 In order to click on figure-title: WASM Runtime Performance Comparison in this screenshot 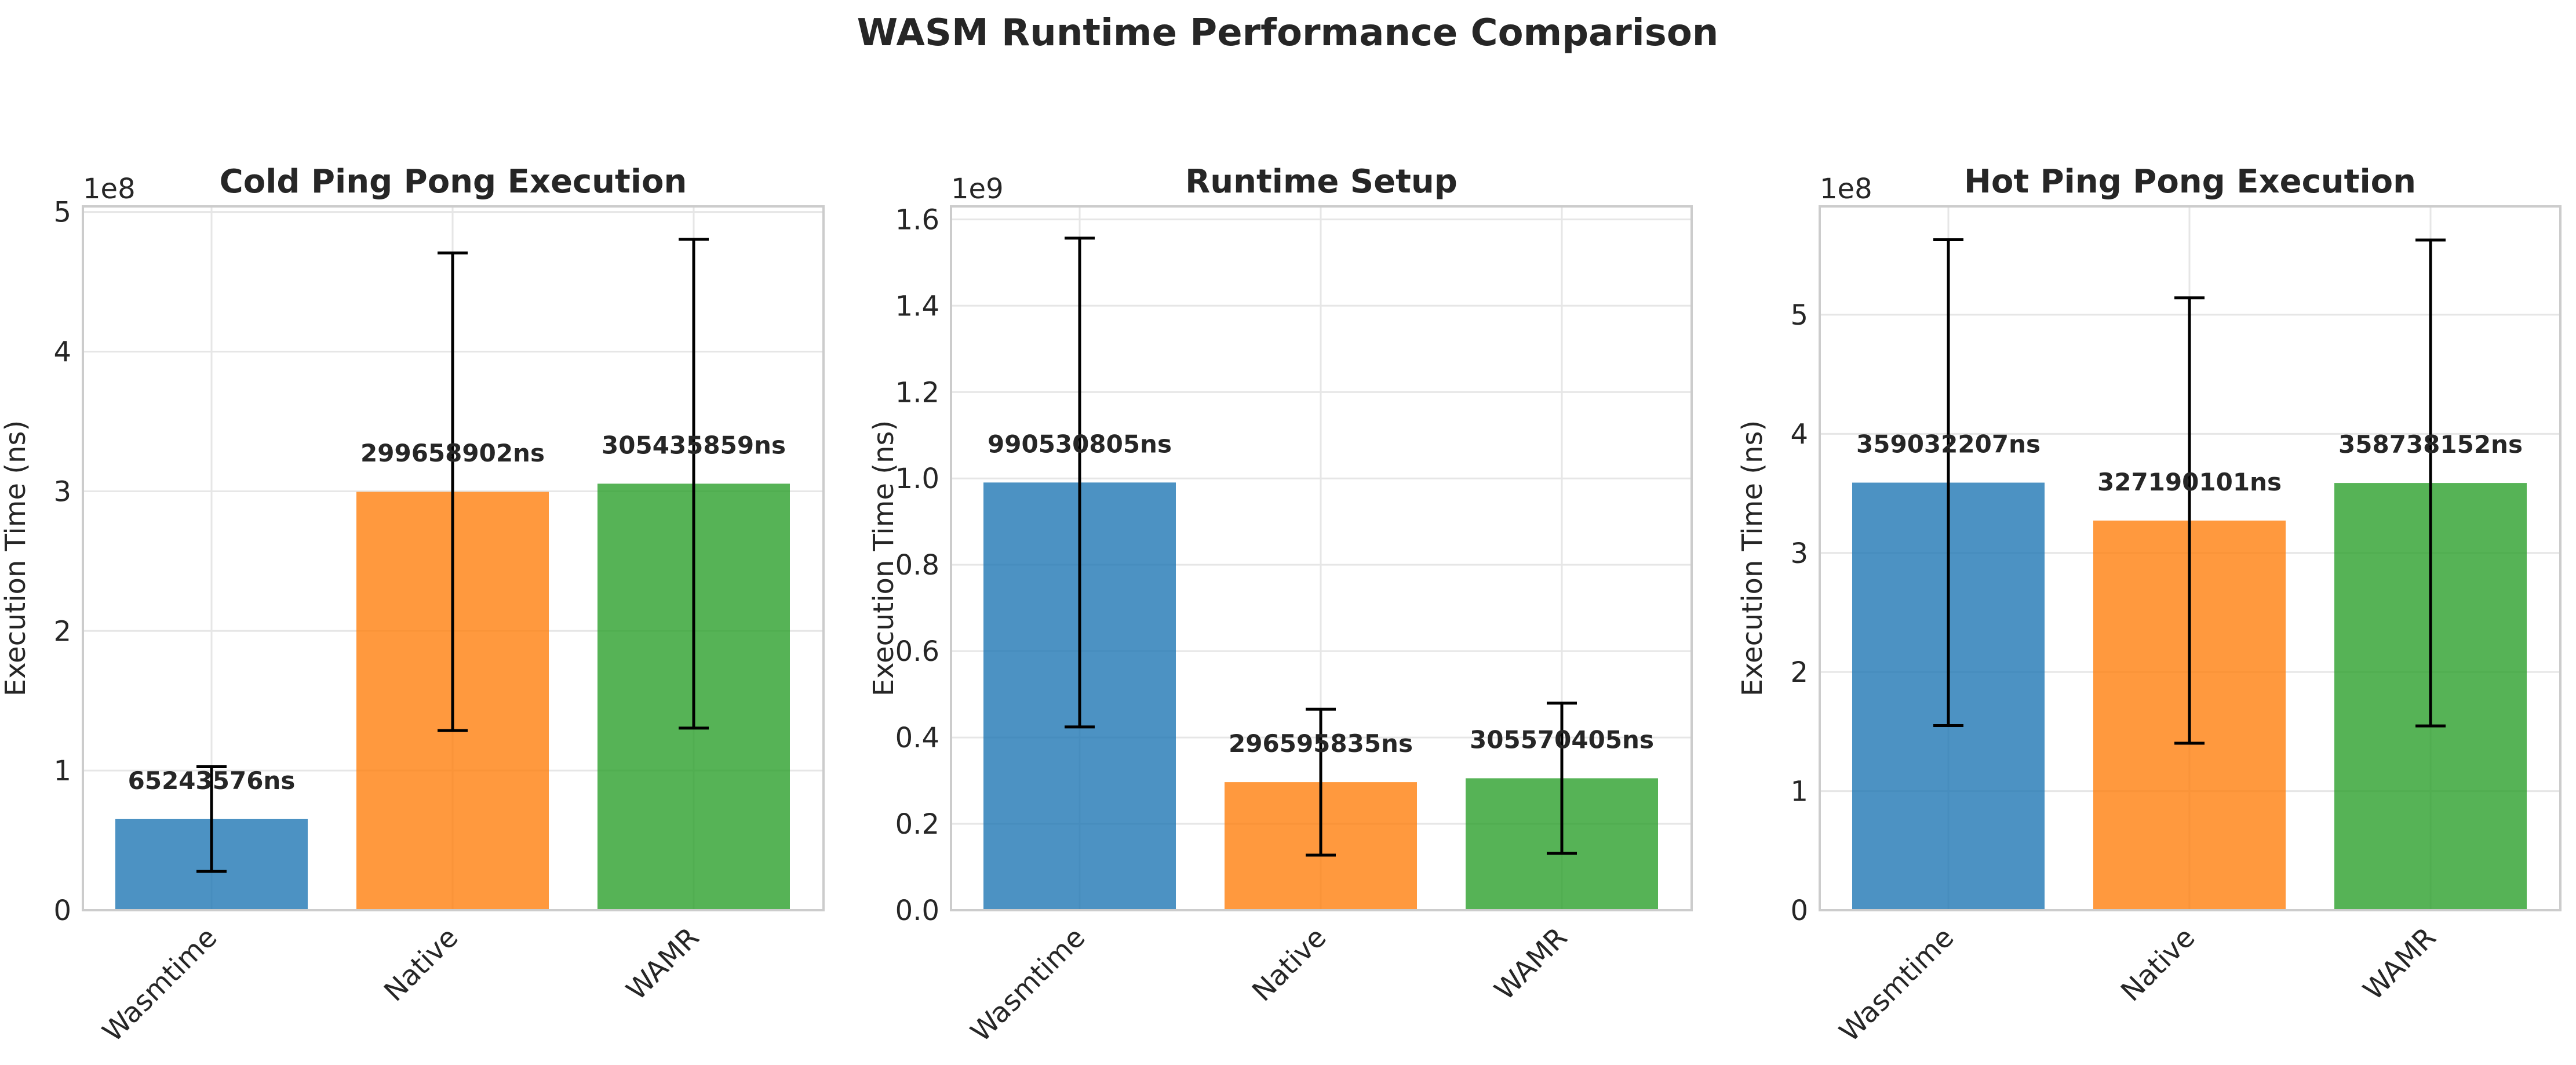, I will do `click(1288, 33)`.